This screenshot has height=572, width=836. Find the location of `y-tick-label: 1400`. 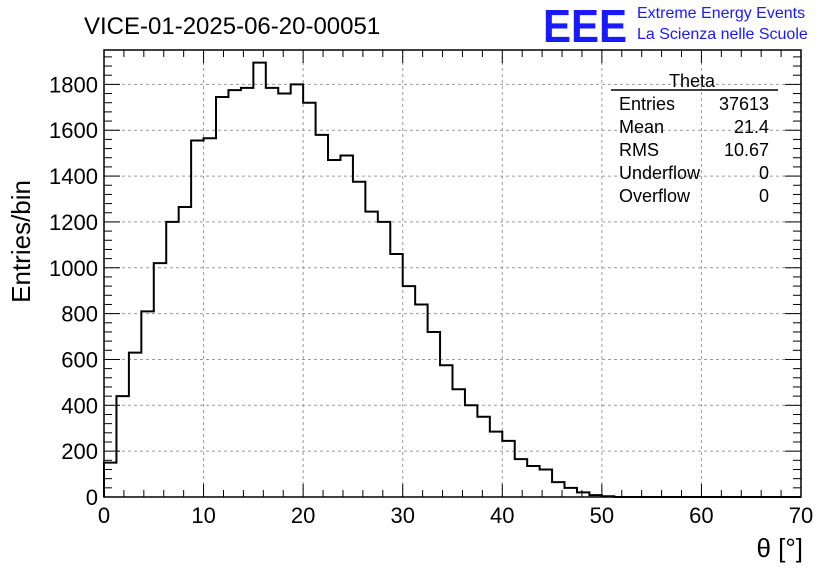

y-tick-label: 1400 is located at coordinates (73, 176).